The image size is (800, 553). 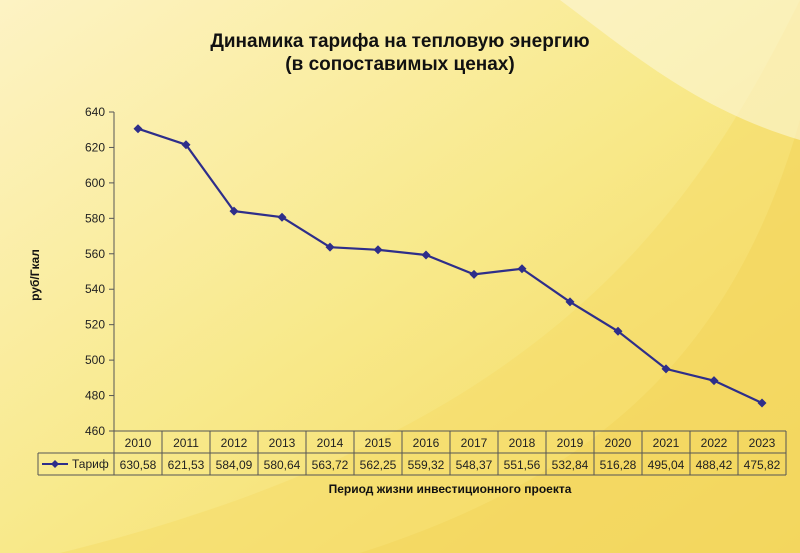 What do you see at coordinates (714, 465) in the screenshot?
I see `data-table-value: 488,42` at bounding box center [714, 465].